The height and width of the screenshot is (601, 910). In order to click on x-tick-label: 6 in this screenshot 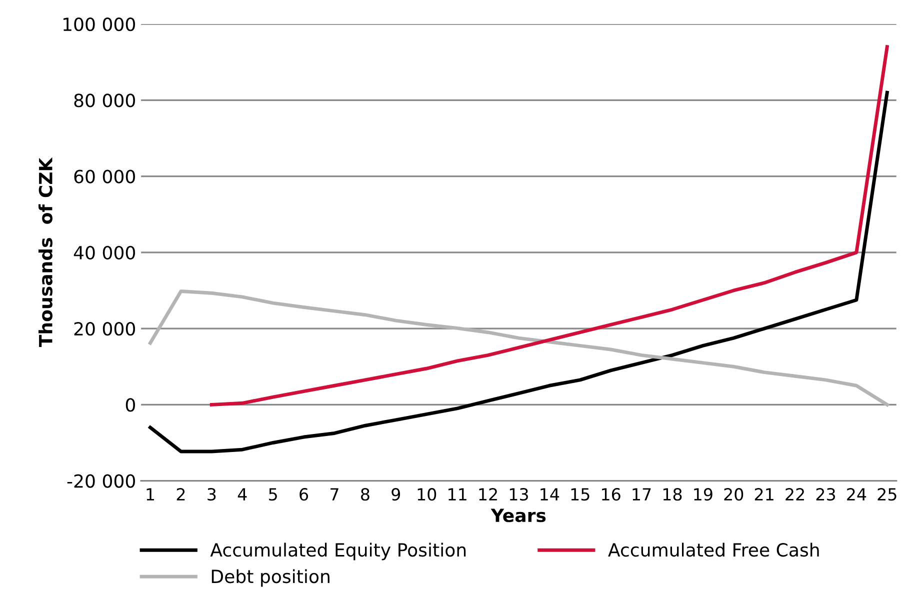, I will do `click(304, 494)`.